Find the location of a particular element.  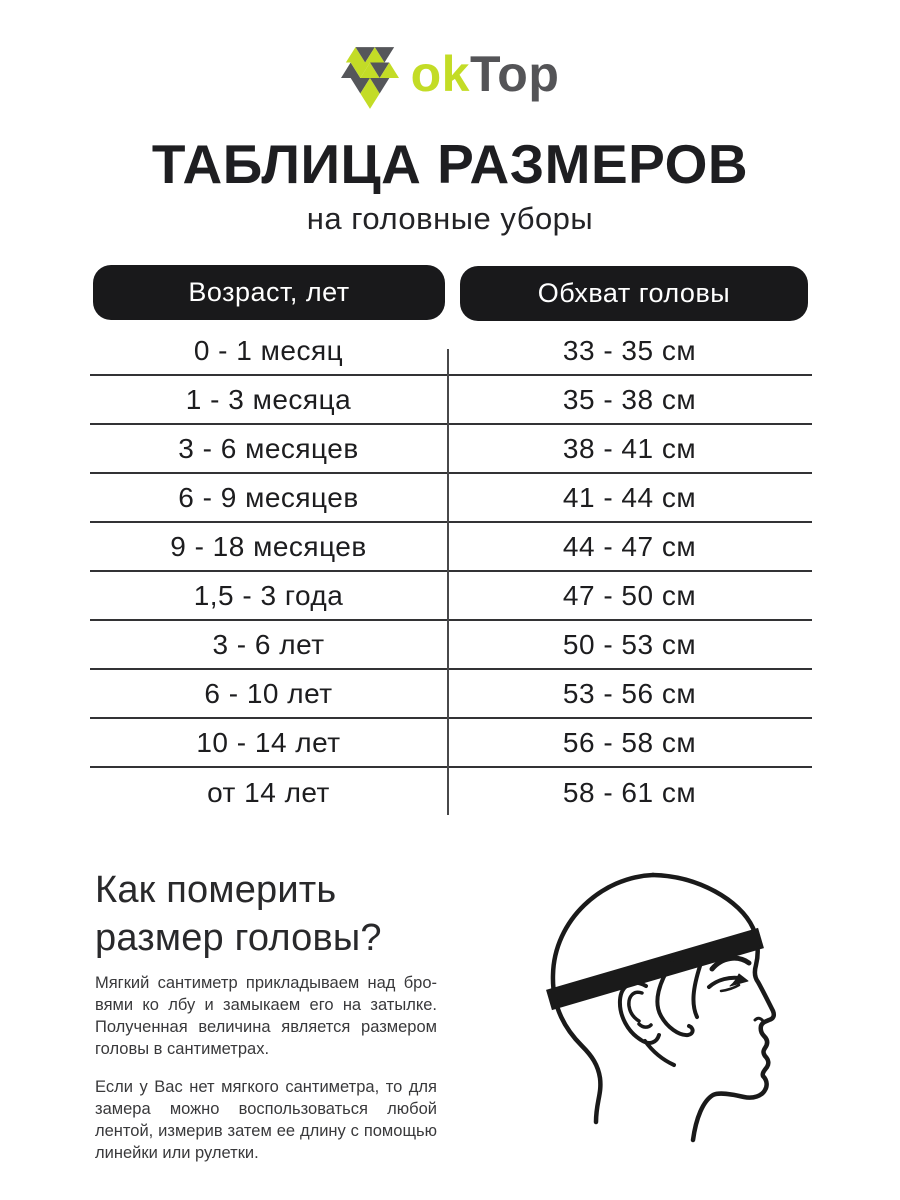

size-cell: 47 - 50 см is located at coordinates (629, 595).